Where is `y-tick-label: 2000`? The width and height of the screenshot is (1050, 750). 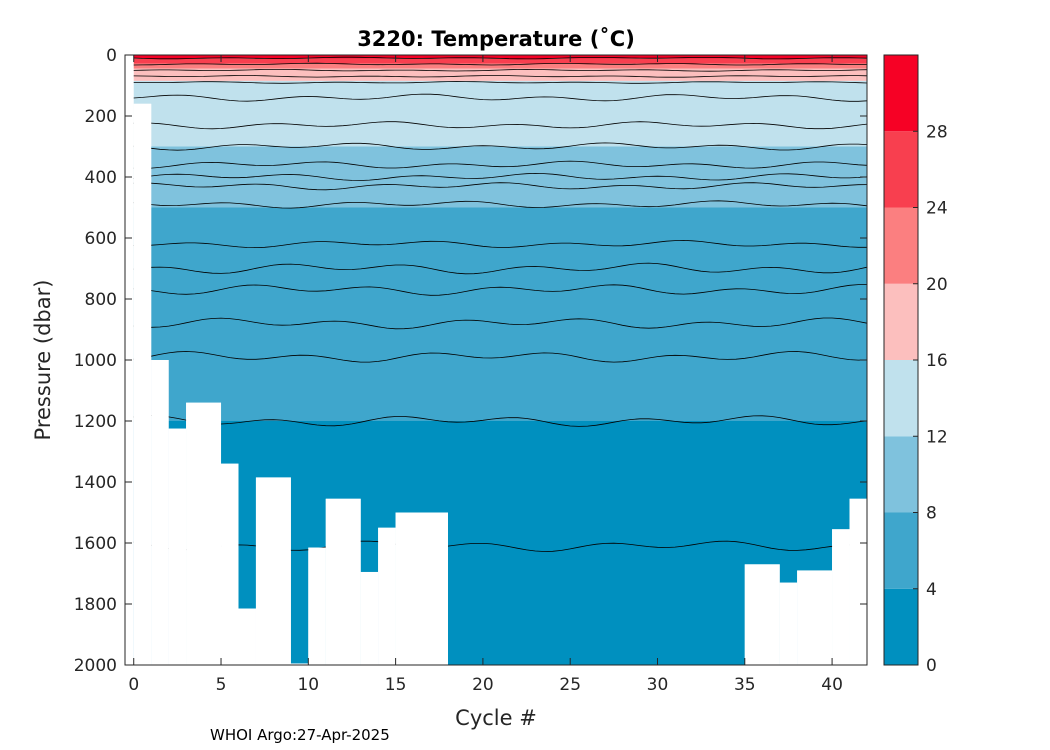 y-tick-label: 2000 is located at coordinates (95, 666).